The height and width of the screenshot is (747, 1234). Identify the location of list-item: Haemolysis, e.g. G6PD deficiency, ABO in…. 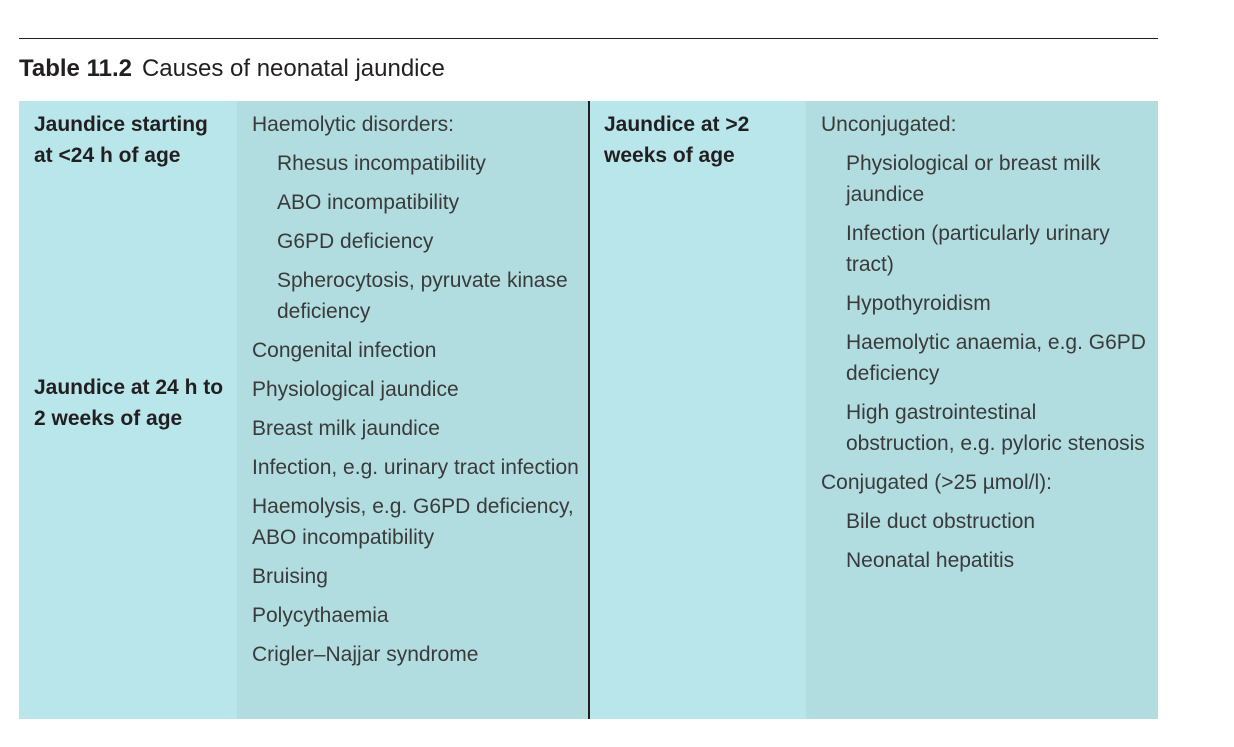
(413, 522).